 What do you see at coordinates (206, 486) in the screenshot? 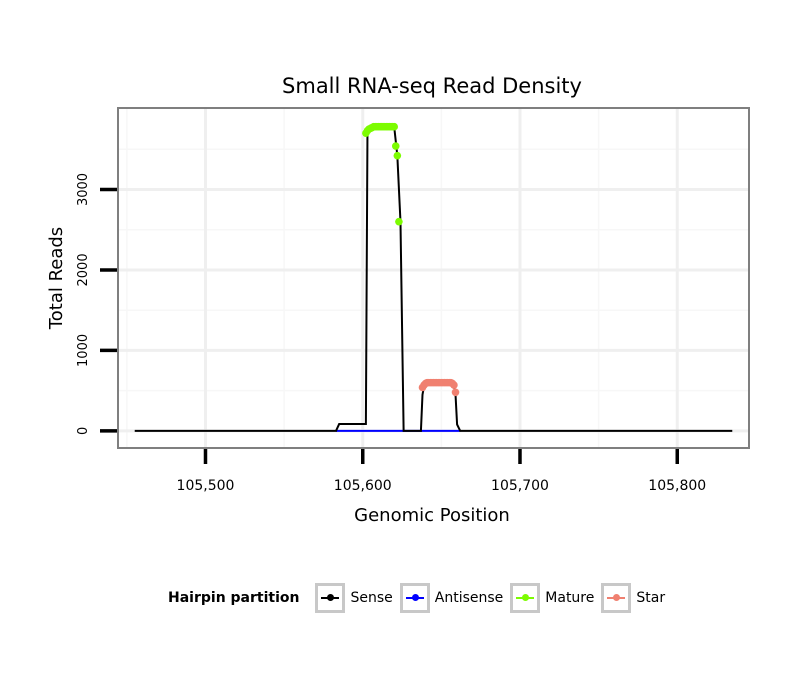
I see `x-tick-label: 105,500` at bounding box center [206, 486].